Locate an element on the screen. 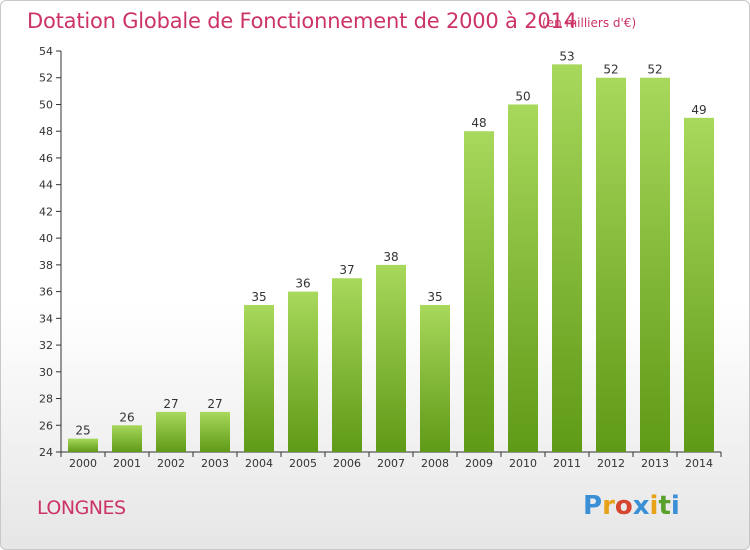 This screenshot has height=550, width=750. y-tick-label: 38 is located at coordinates (46, 265).